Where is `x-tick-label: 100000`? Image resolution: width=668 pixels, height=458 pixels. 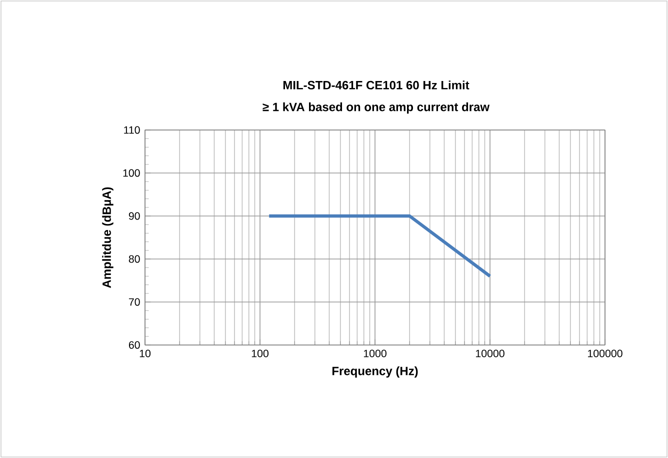
x-tick-label: 100000 is located at coordinates (605, 354).